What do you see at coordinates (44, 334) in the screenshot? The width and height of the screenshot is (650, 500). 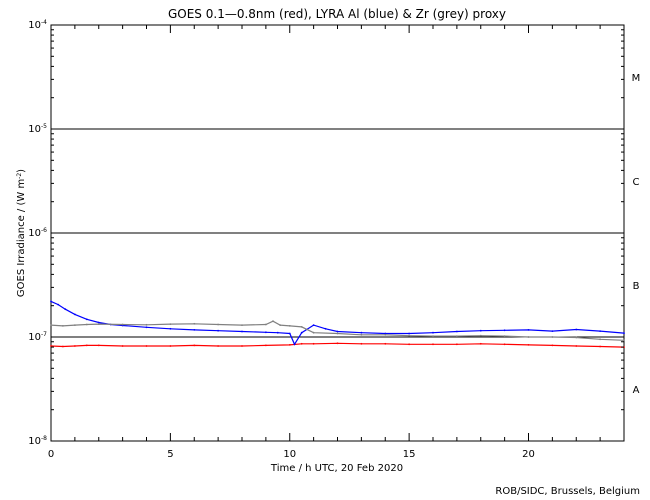 I see `y-tick-exp: -7` at bounding box center [44, 334].